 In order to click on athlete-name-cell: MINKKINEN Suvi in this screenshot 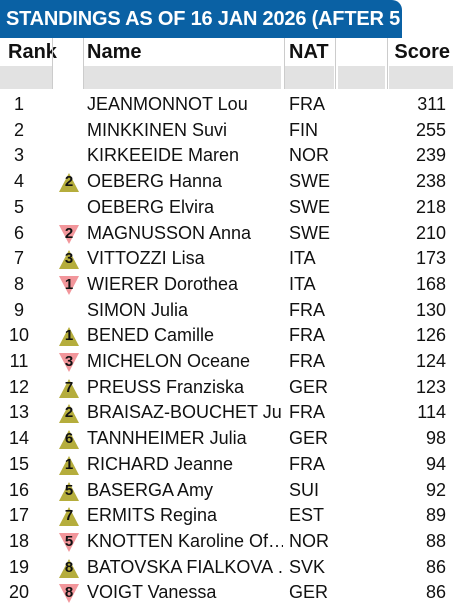, I will do `click(157, 129)`.